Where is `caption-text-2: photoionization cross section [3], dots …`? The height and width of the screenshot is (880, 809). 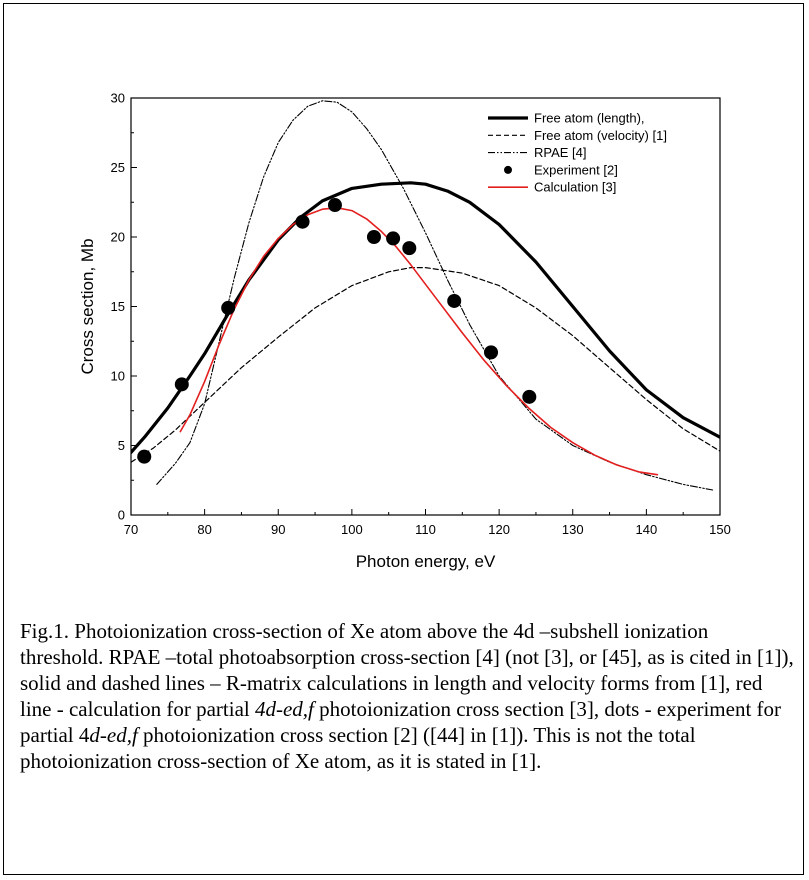
caption-text-2: photoionization cross section [3], dots … is located at coordinates (401, 722).